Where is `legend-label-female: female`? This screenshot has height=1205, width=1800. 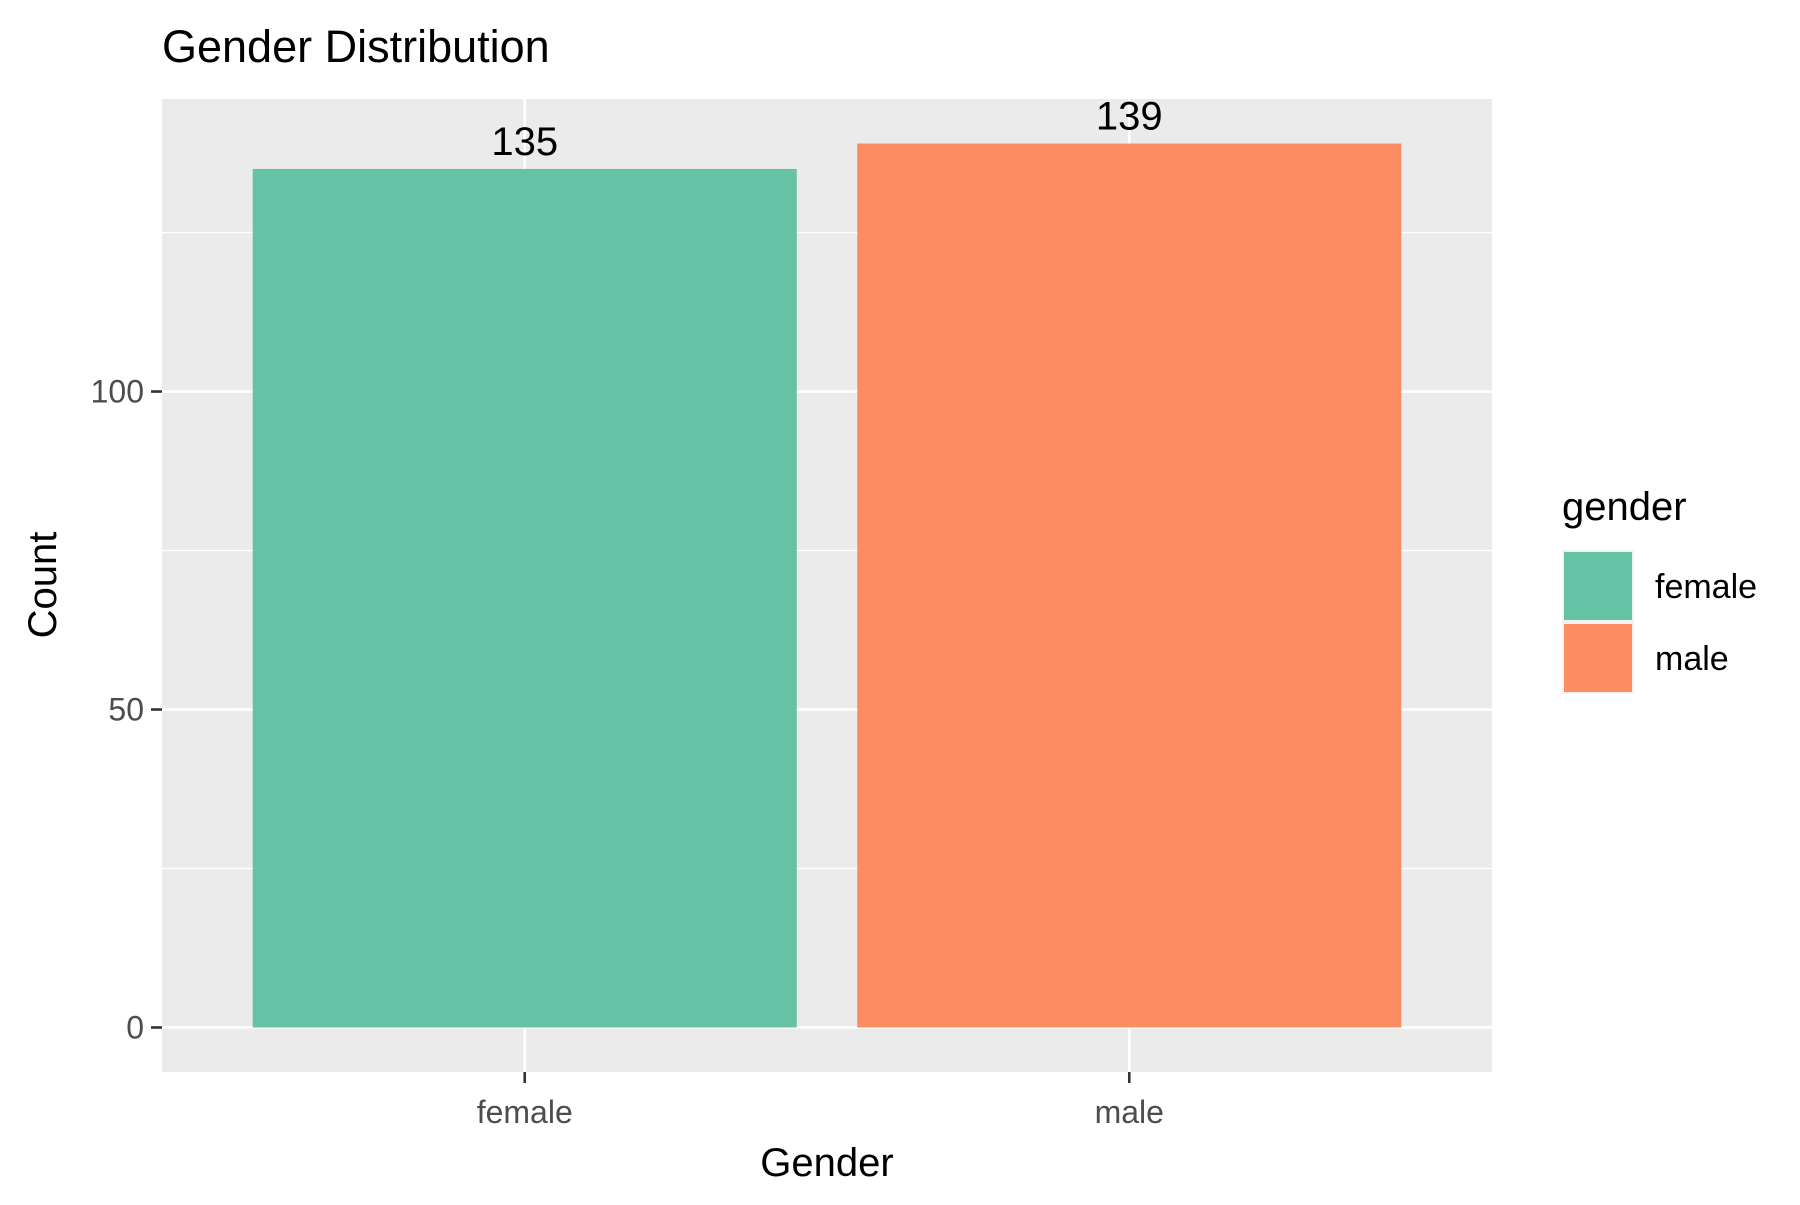 legend-label-female: female is located at coordinates (1706, 587).